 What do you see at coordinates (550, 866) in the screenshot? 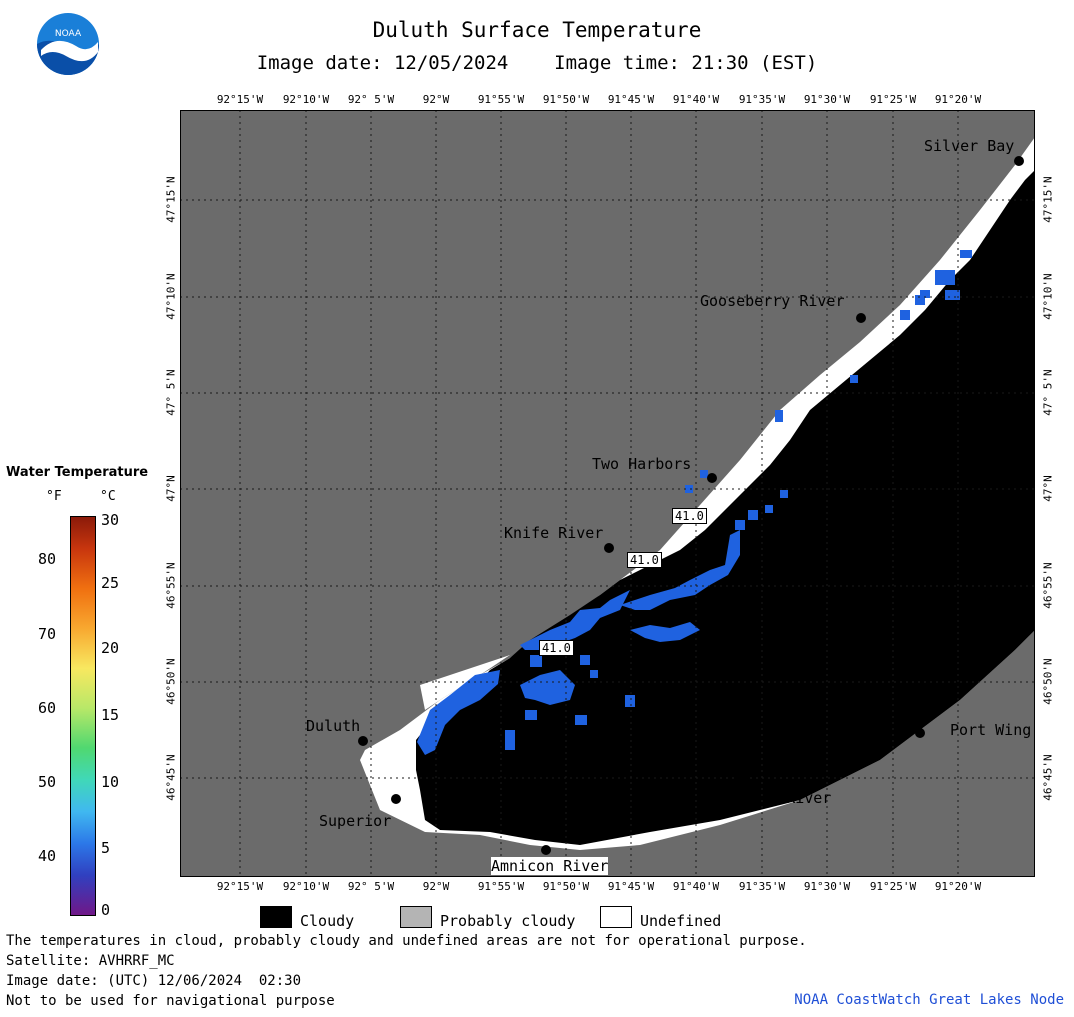
I see `place-amnicon-river: Amnicon River` at bounding box center [550, 866].